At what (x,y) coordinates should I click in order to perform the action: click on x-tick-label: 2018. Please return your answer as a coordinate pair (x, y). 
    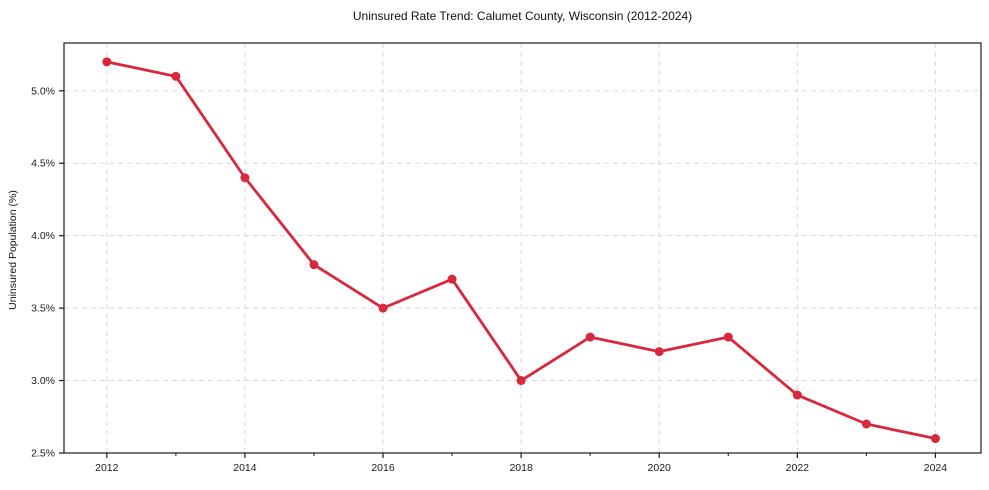
    Looking at the image, I should click on (521, 468).